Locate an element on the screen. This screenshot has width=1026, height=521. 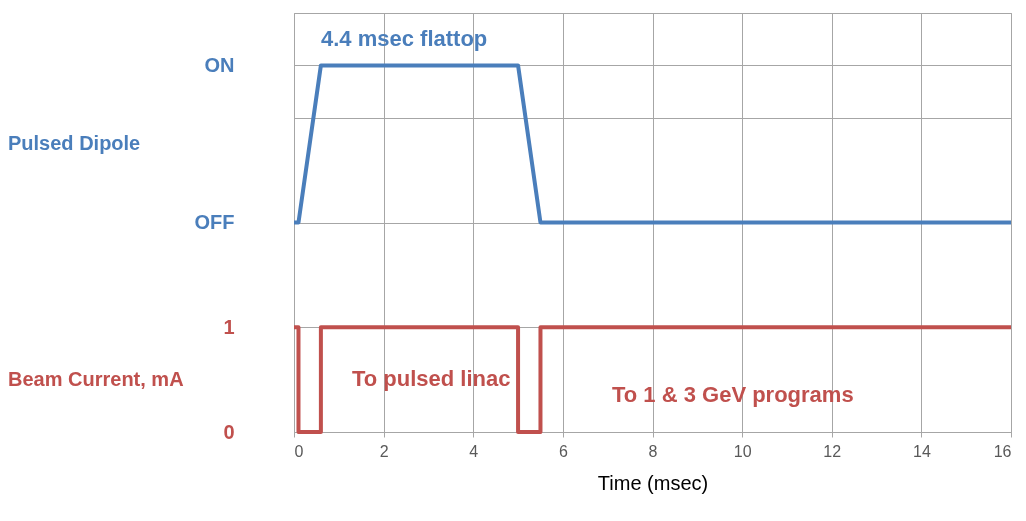
x-tick-label: 8 is located at coordinates (653, 451).